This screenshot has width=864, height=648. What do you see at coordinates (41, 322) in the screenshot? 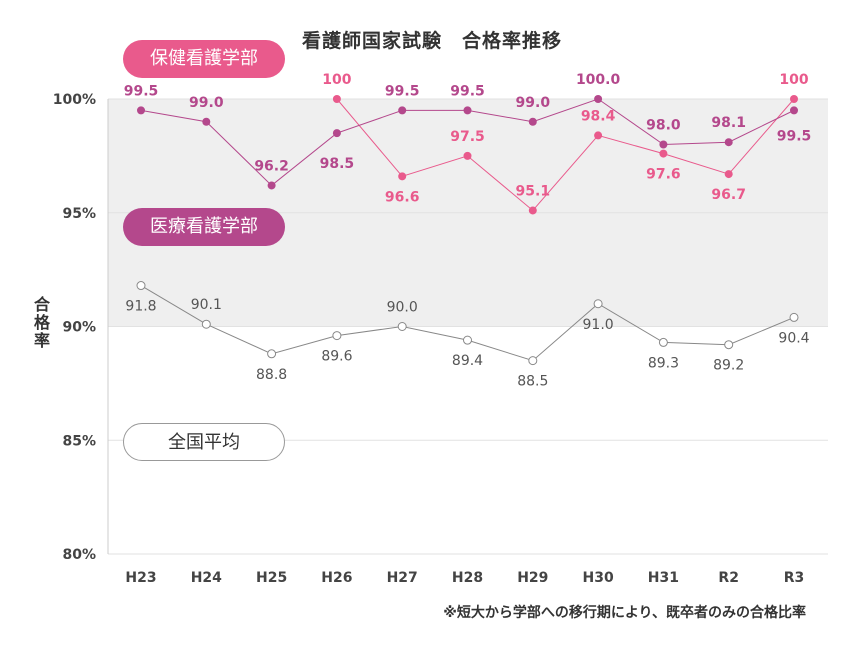
I see `y-axis-label: 合格率` at bounding box center [41, 322].